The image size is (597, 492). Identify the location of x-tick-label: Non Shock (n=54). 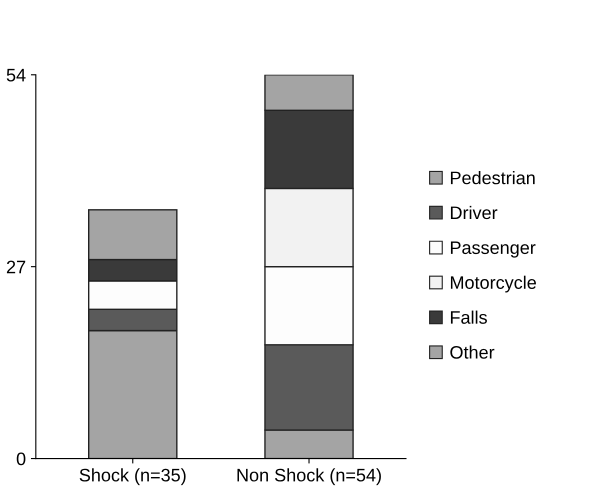
(309, 477).